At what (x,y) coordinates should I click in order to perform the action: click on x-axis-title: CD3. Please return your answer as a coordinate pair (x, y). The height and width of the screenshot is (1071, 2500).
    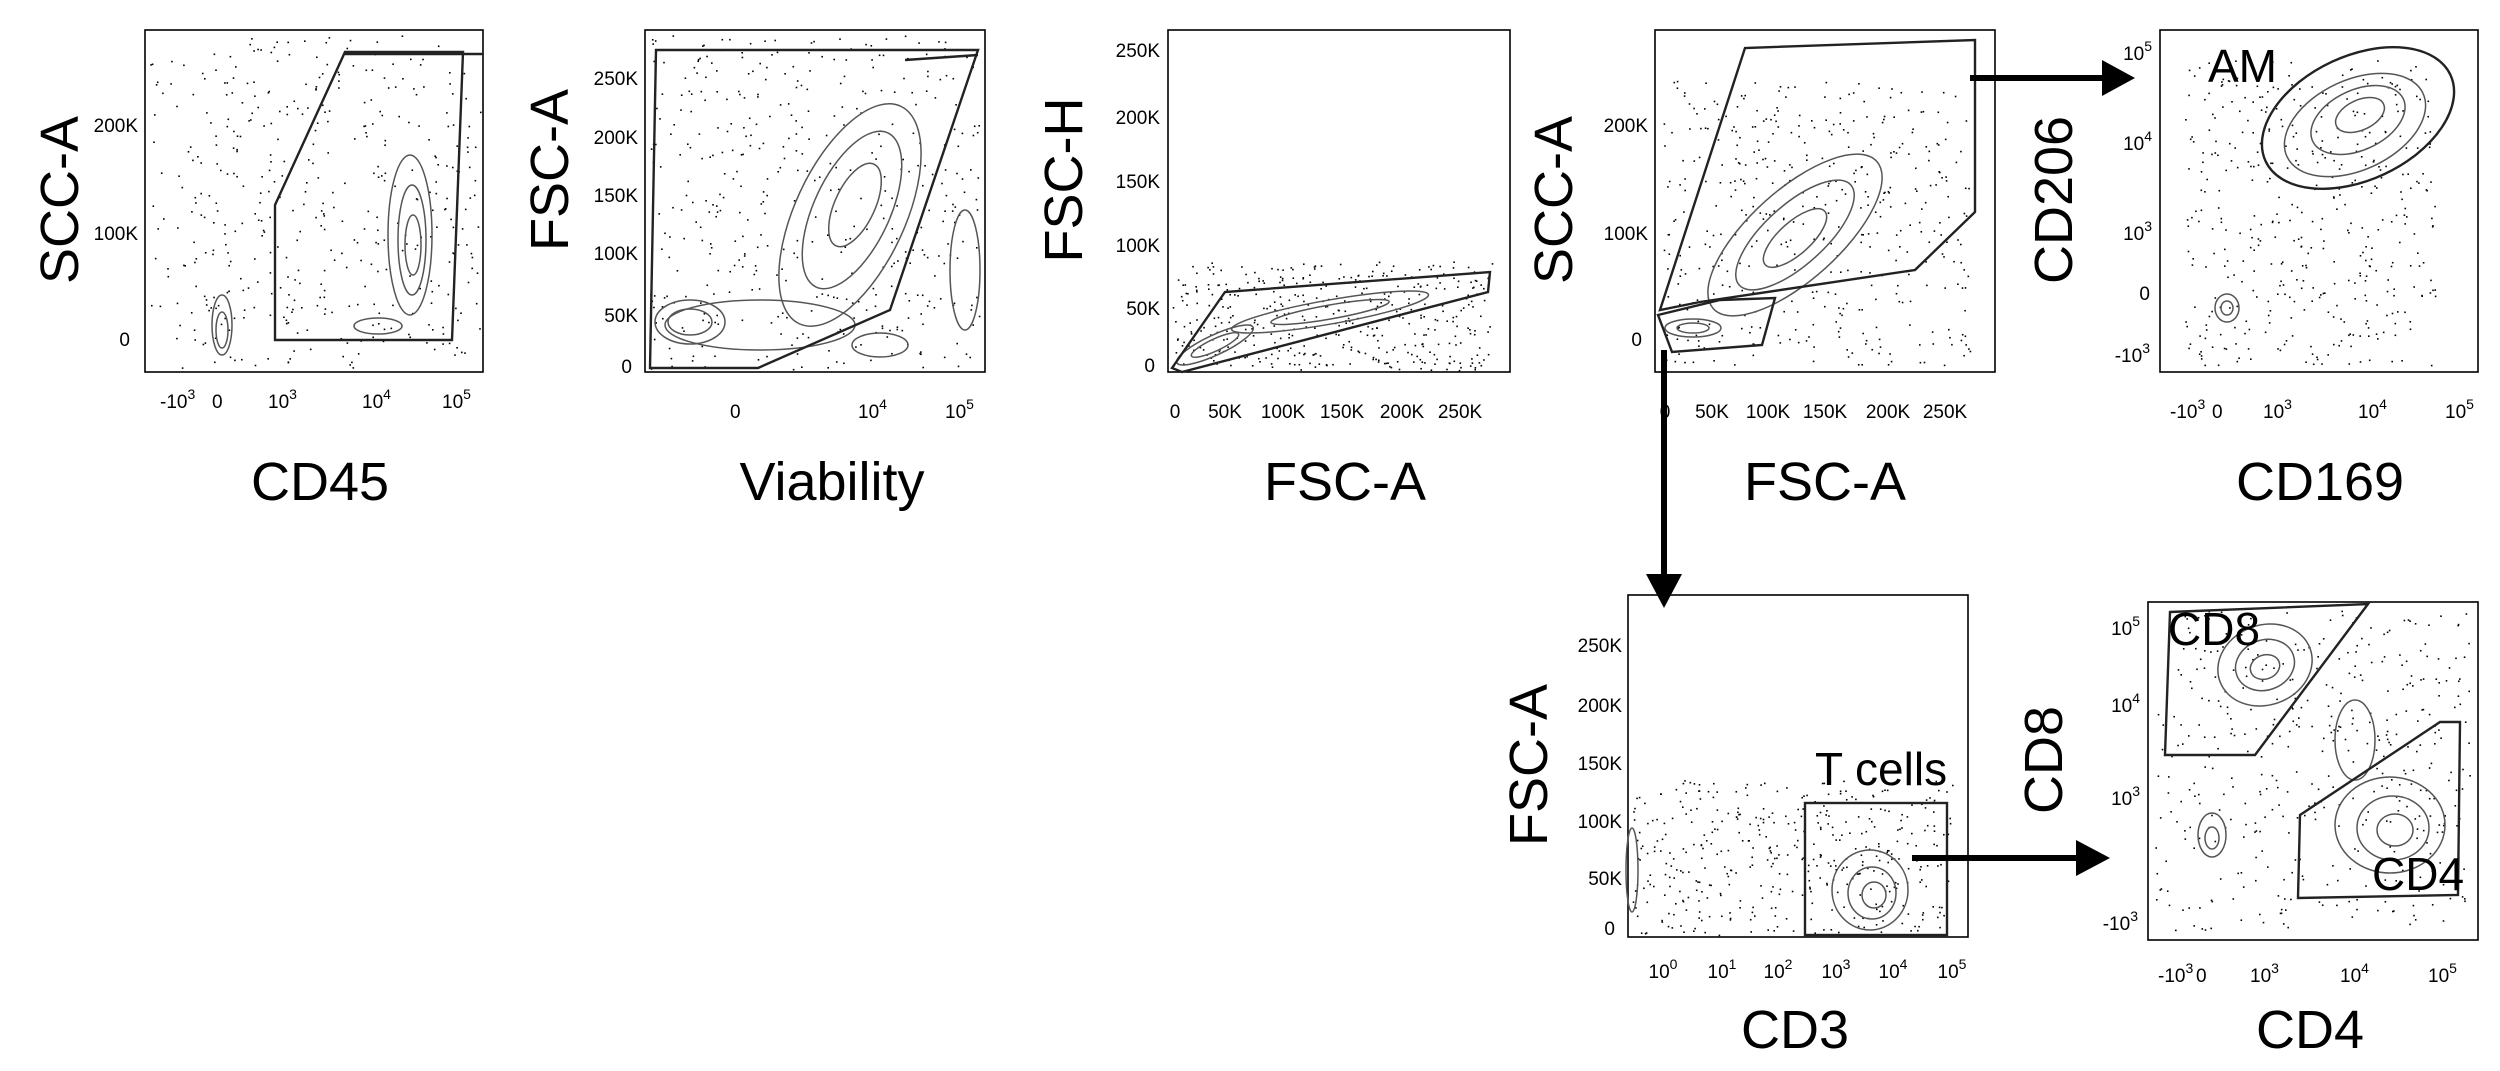
    Looking at the image, I should click on (1795, 1030).